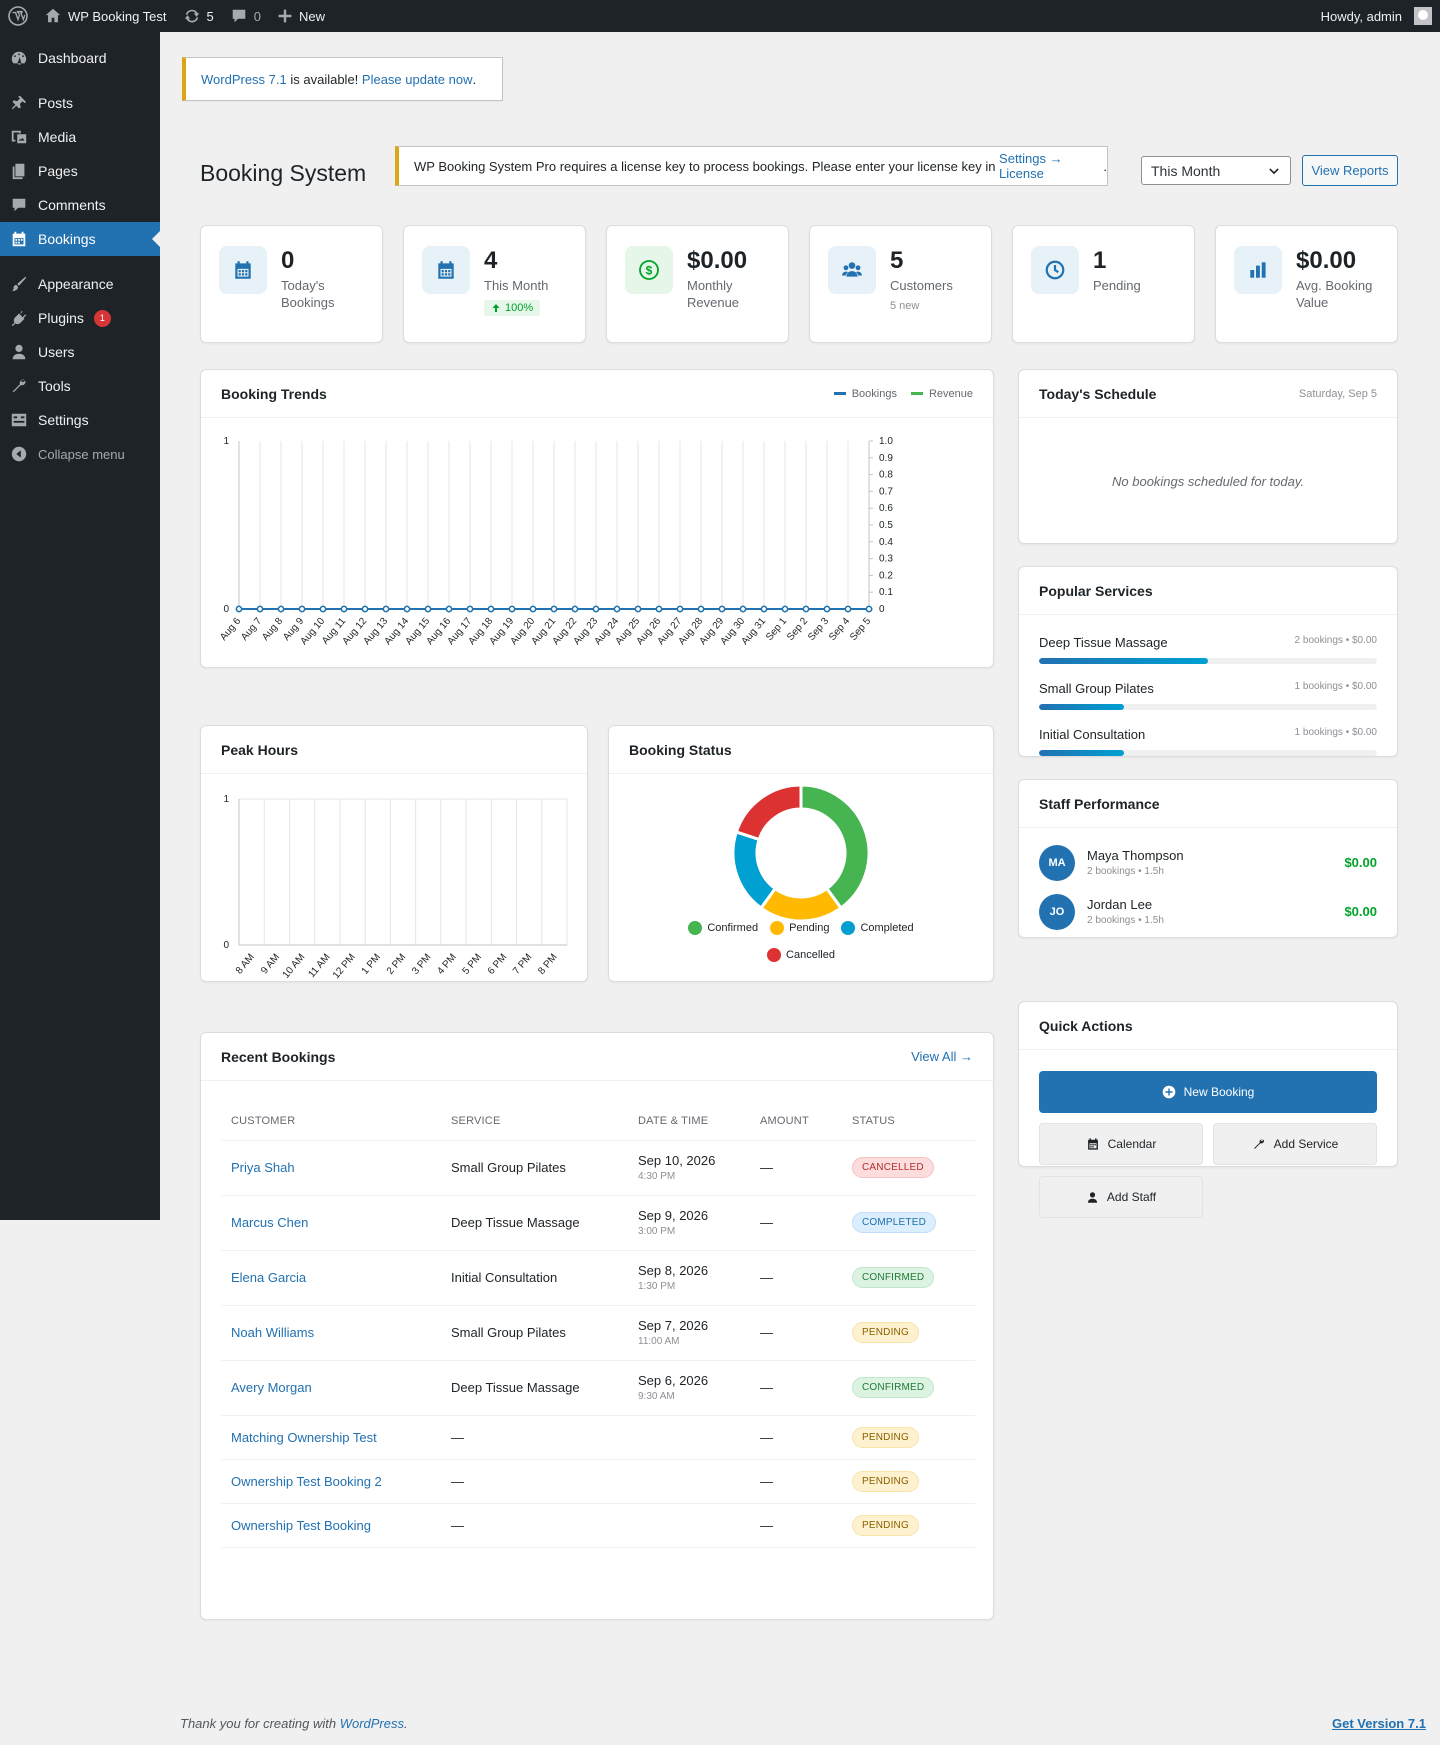 The image size is (1440, 1745). I want to click on legend-item-completed: Completed, so click(877, 928).